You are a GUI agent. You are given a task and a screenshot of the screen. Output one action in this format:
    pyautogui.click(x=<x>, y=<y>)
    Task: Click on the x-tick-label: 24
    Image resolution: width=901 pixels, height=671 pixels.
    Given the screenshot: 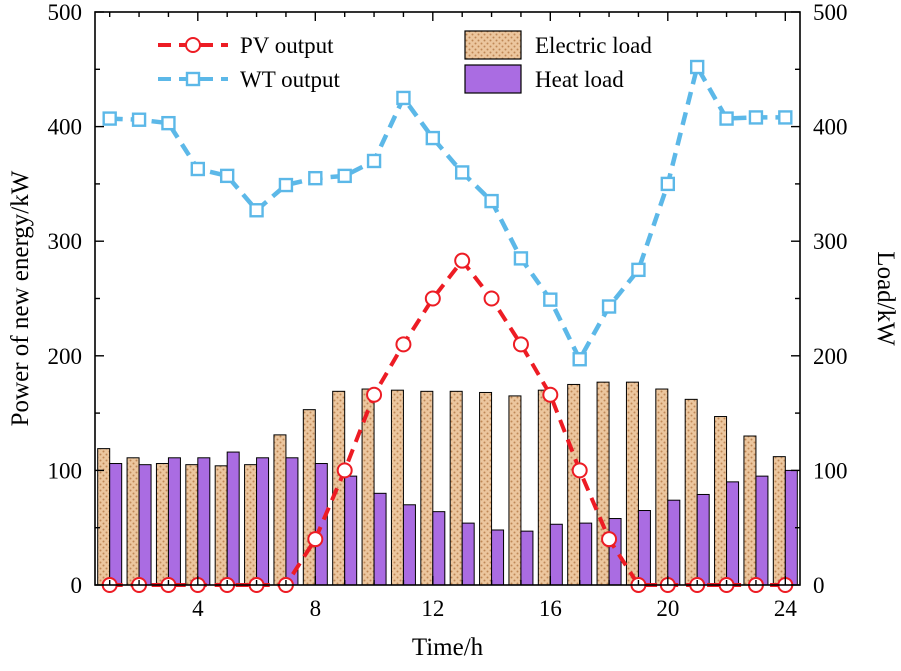 What is the action you would take?
    pyautogui.click(x=786, y=608)
    